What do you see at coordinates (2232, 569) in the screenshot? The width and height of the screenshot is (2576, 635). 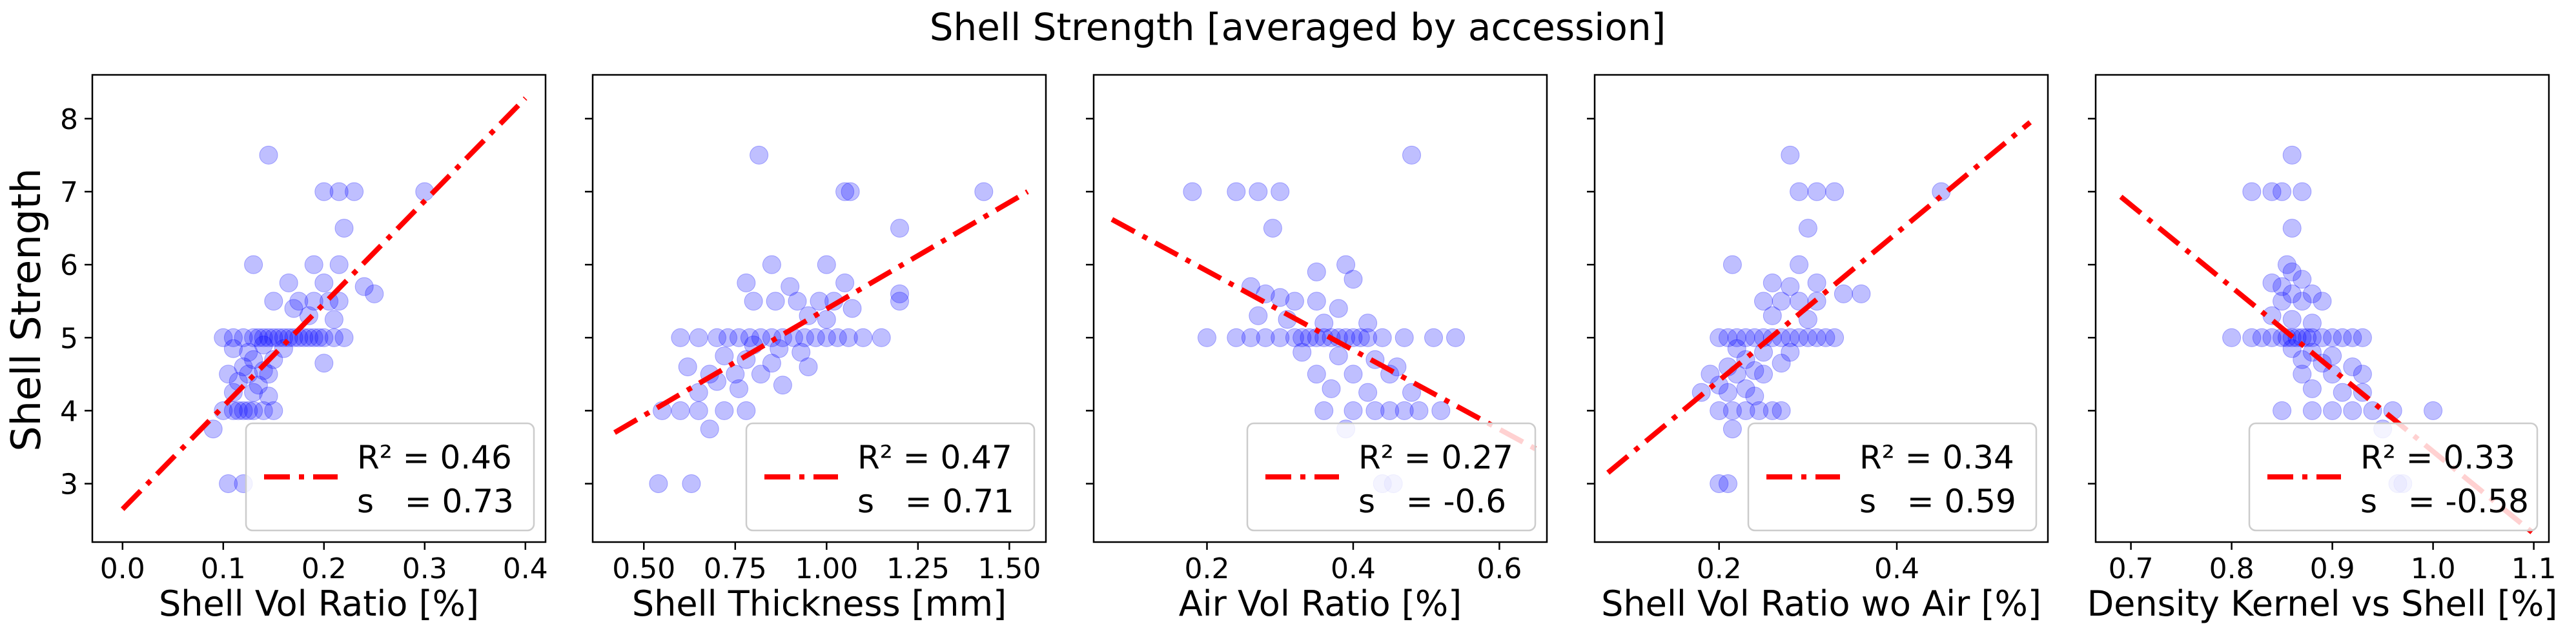 I see `x-tick-label: 0.8` at bounding box center [2232, 569].